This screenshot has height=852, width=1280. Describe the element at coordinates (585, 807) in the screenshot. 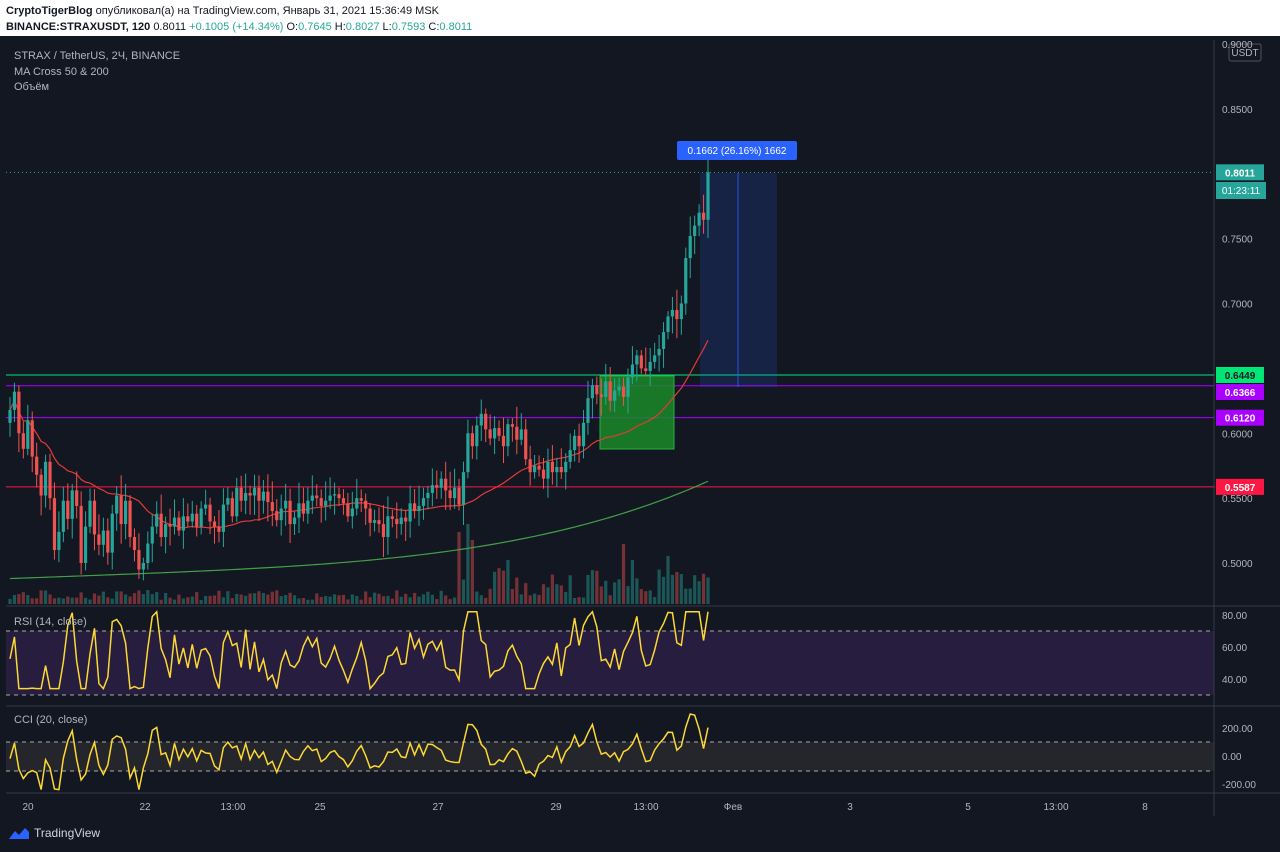

I see `time-axis: 20 22 13:00 25 27 29 13:00 Фев 3 5 13:00 8` at that location.